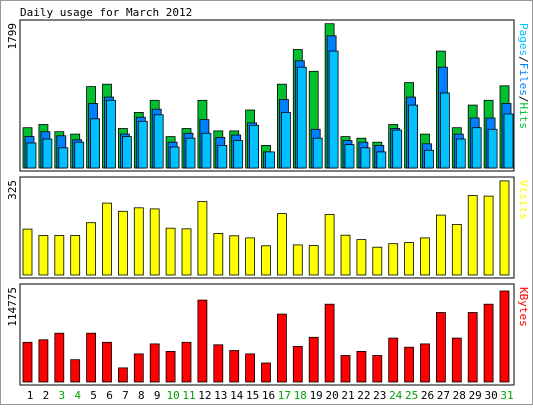 This screenshot has width=533, height=409. Describe the element at coordinates (459, 395) in the screenshot. I see `day-label-28: 28` at that location.